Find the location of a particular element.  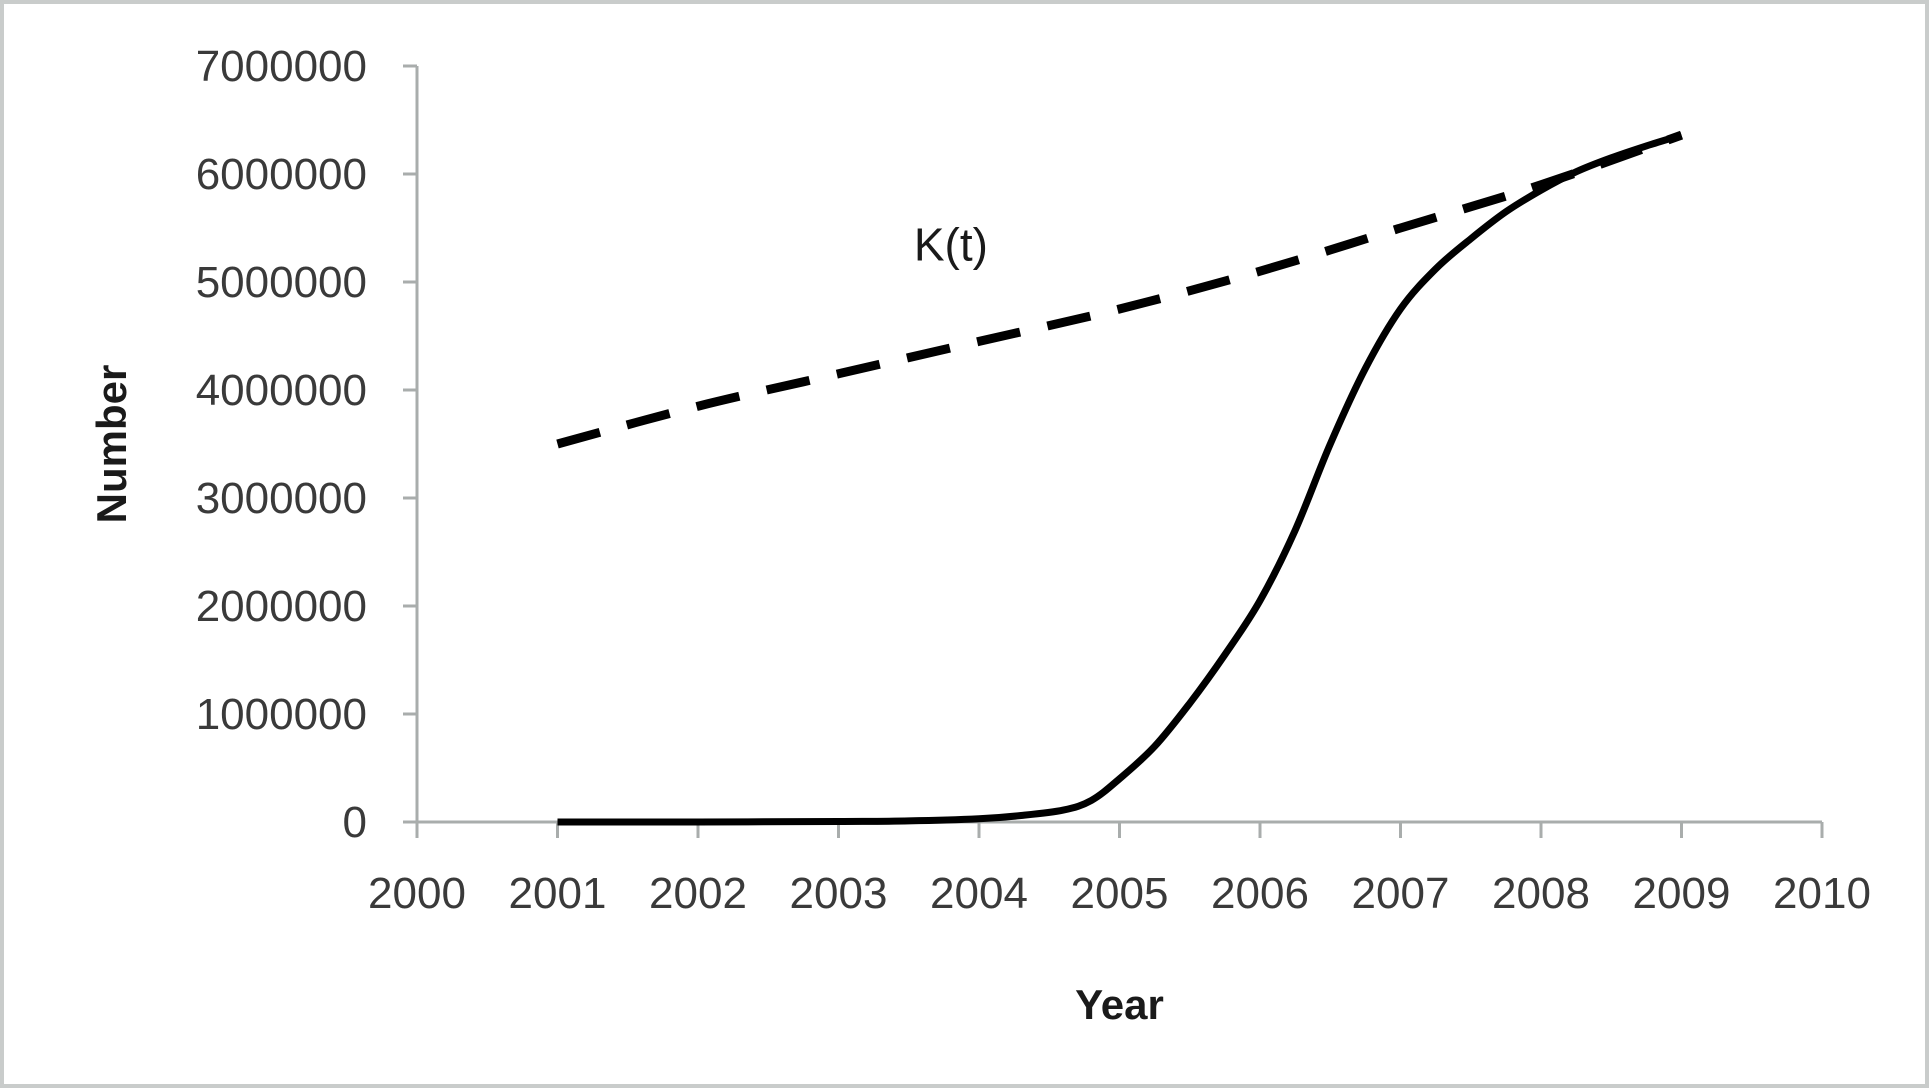

y-tick-label: 1000000 is located at coordinates (281, 714).